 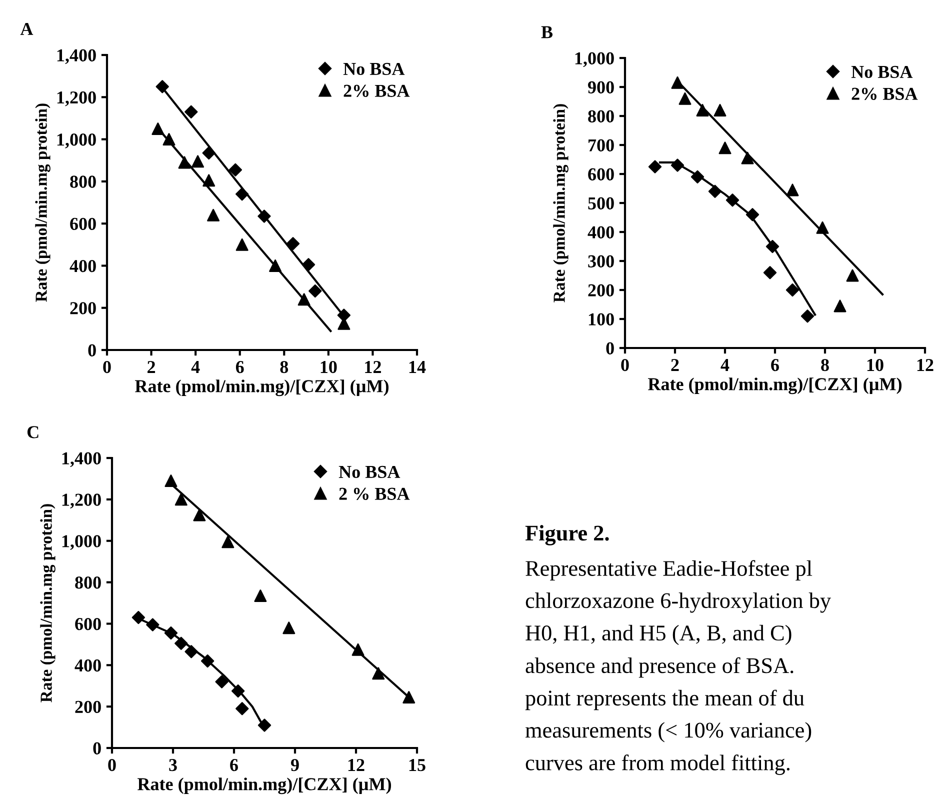 What do you see at coordinates (601, 261) in the screenshot?
I see `y-tick-label: 300` at bounding box center [601, 261].